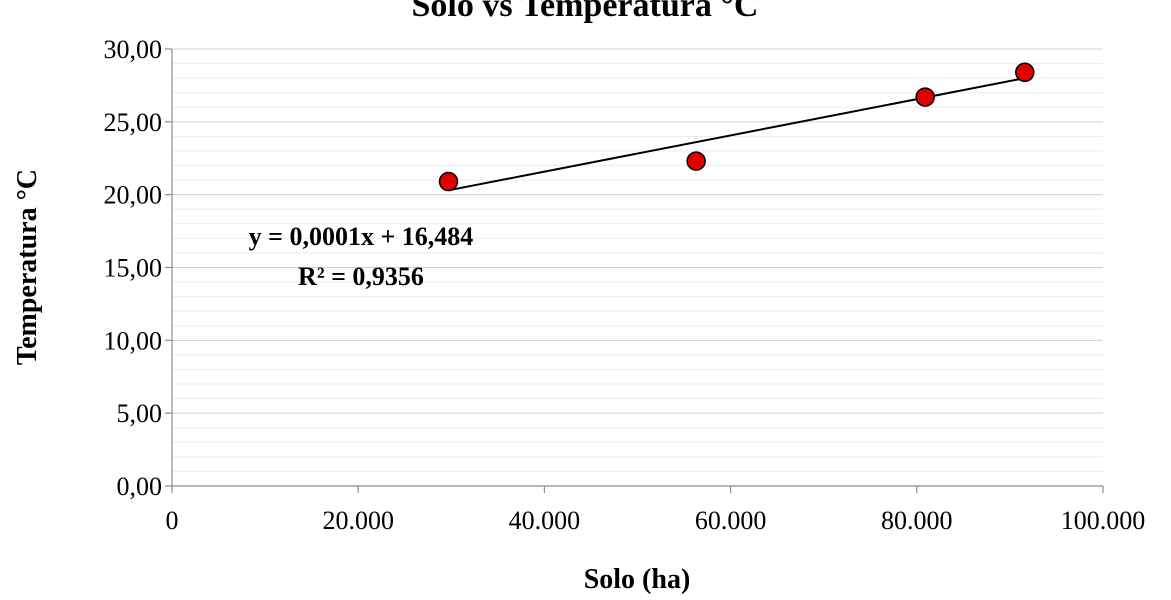 The width and height of the screenshot is (1171, 600). Describe the element at coordinates (133, 49) in the screenshot. I see `y-tick-label: 30,00` at that location.